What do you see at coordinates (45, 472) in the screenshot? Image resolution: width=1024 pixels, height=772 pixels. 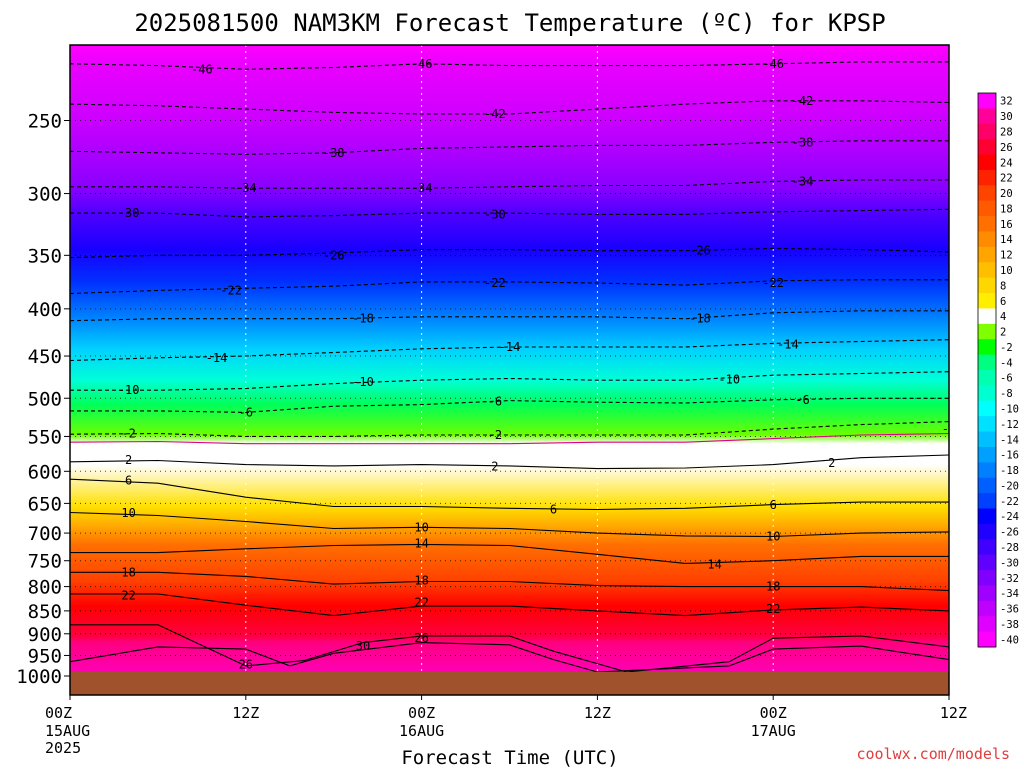 I see `y-tick-label: 600` at bounding box center [45, 472].